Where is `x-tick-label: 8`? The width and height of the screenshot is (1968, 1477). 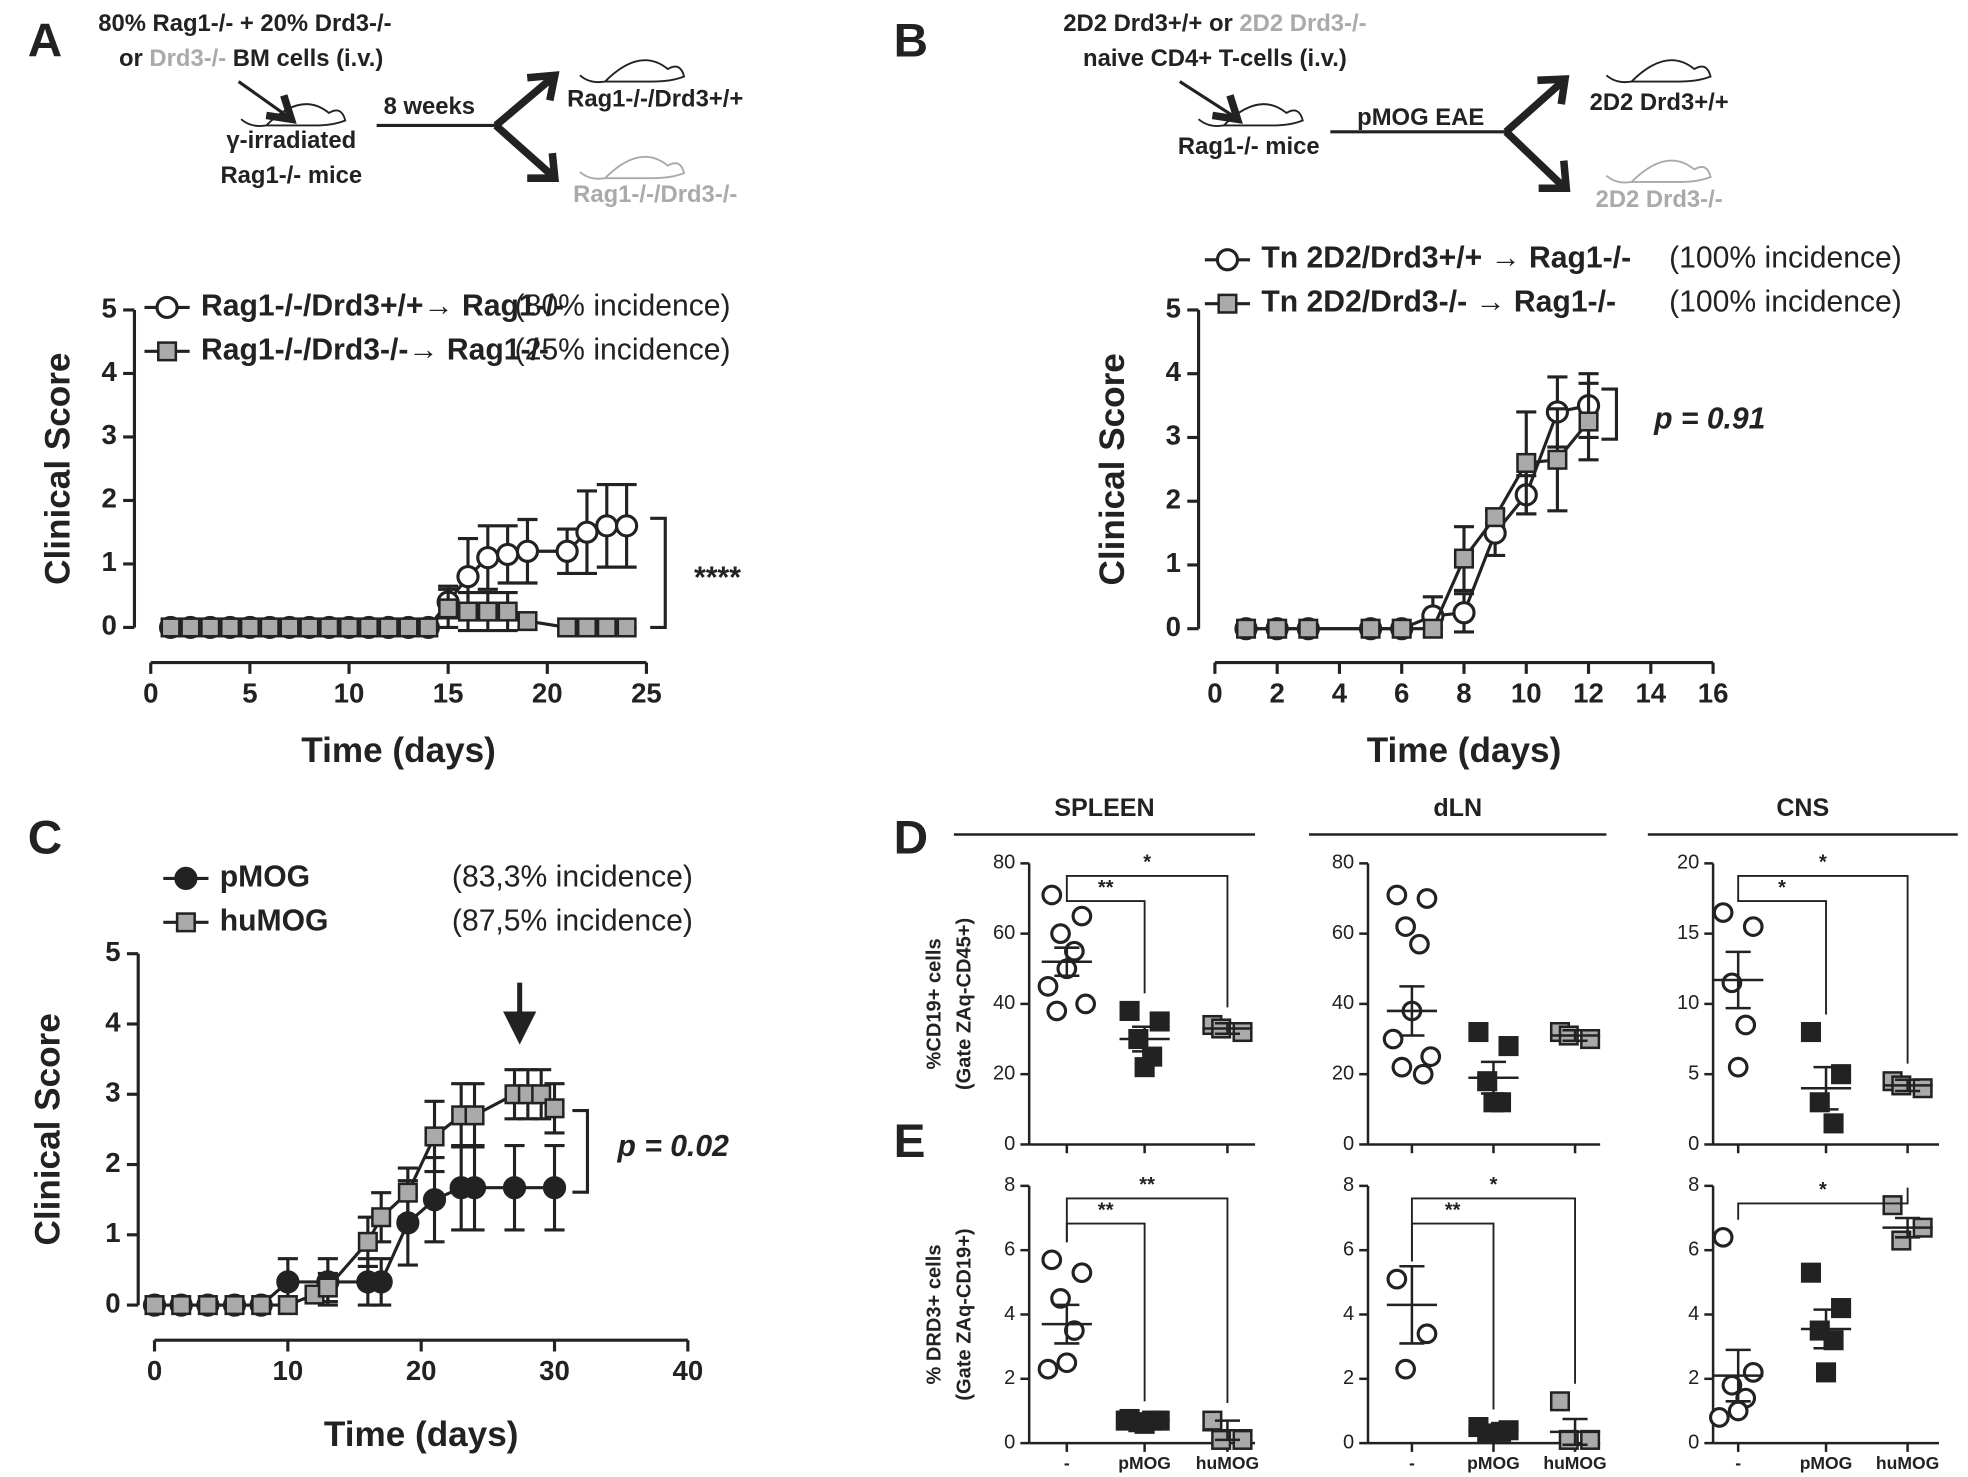
x-tick-label: 8 is located at coordinates (1463, 693).